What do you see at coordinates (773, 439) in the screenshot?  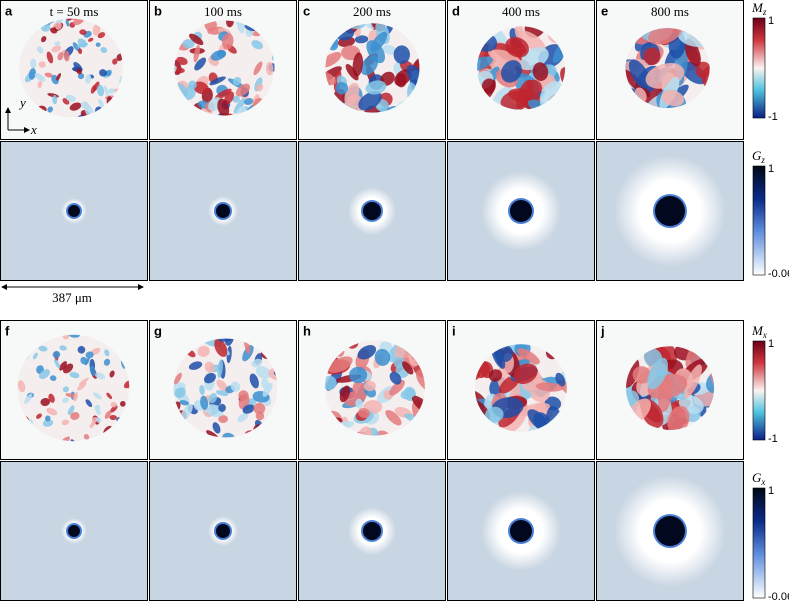 I see `colorbar-min: -1` at bounding box center [773, 439].